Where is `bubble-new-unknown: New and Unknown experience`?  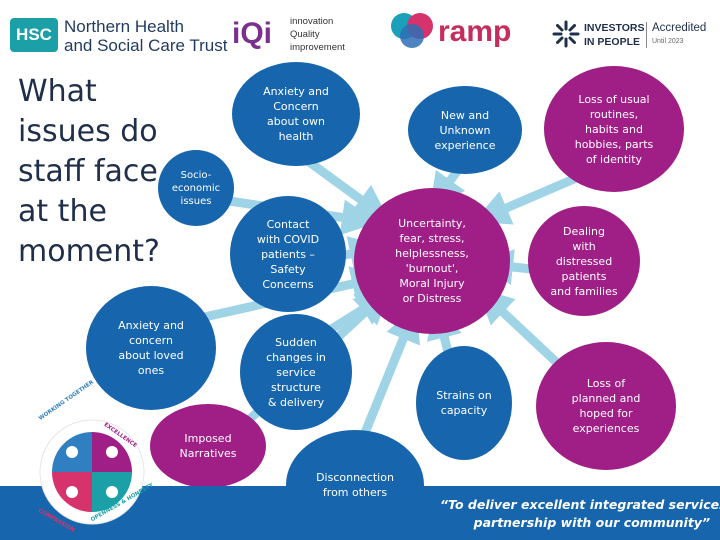 bubble-new-unknown: New and Unknown experience is located at coordinates (465, 130).